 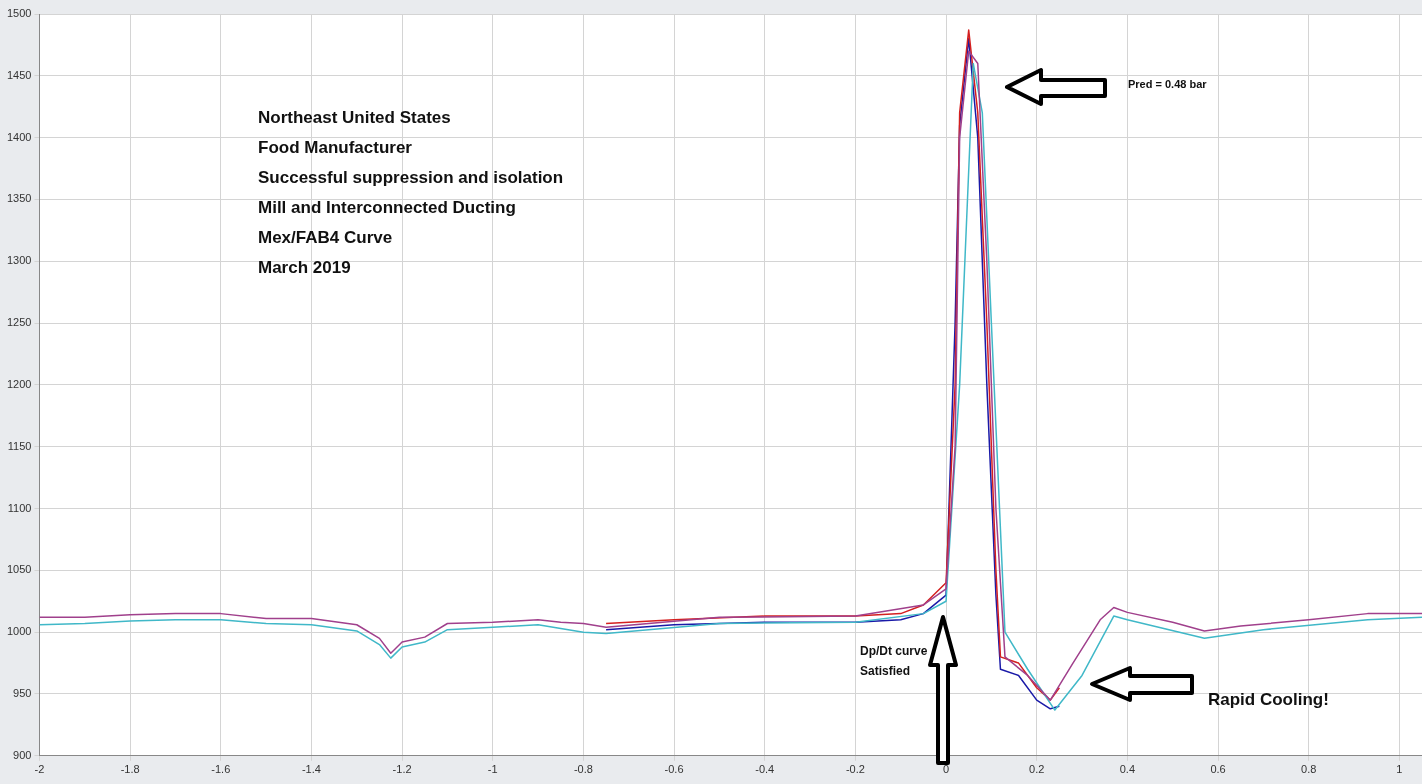 What do you see at coordinates (19, 13) in the screenshot?
I see `y-tick-label: 1500` at bounding box center [19, 13].